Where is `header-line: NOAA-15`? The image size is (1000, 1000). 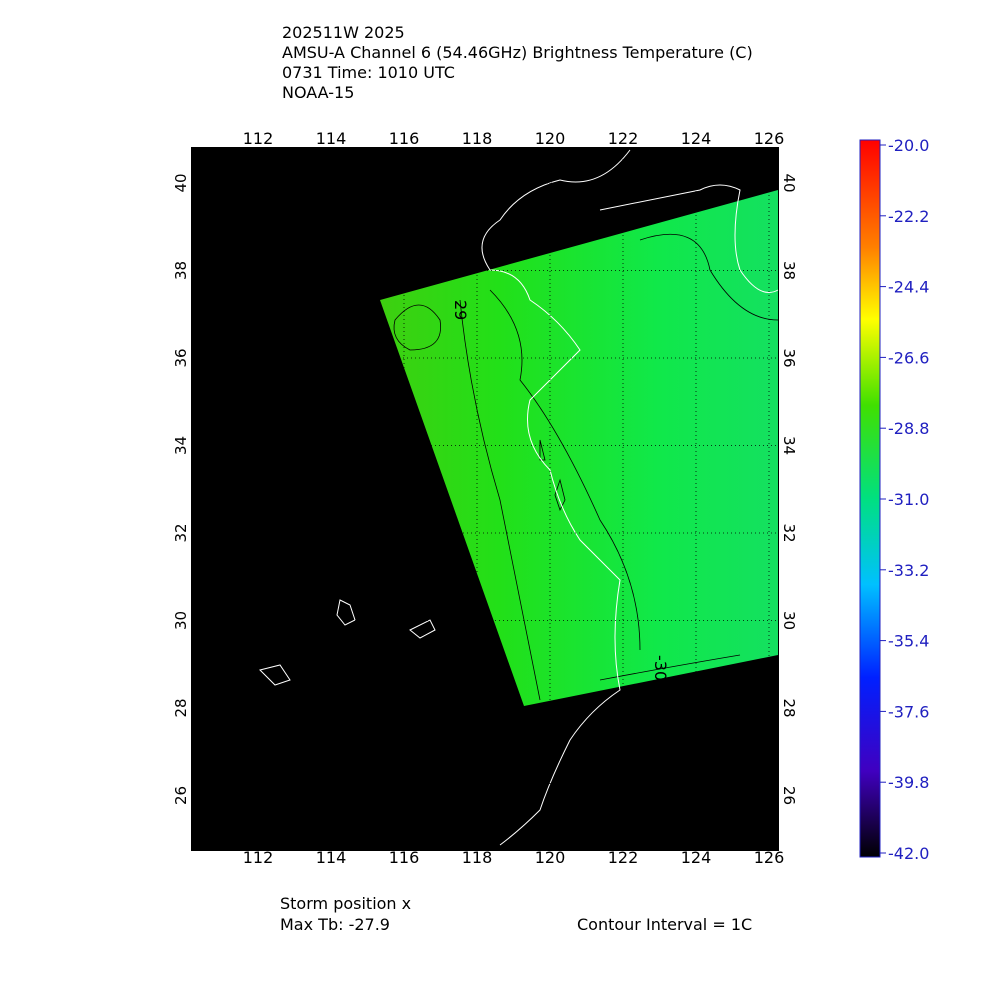 header-line: NOAA-15 is located at coordinates (318, 92).